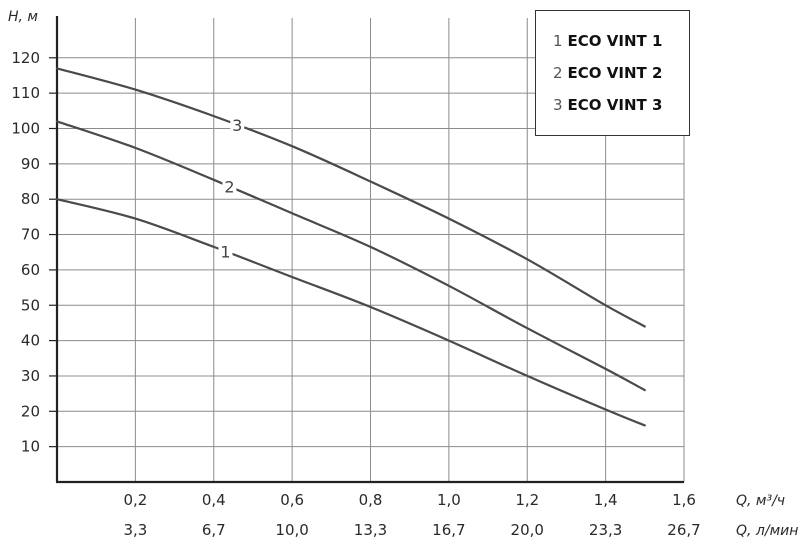 The height and width of the screenshot is (544, 810). What do you see at coordinates (371, 500) in the screenshot?
I see `x-tick-label-top: 0,8` at bounding box center [371, 500].